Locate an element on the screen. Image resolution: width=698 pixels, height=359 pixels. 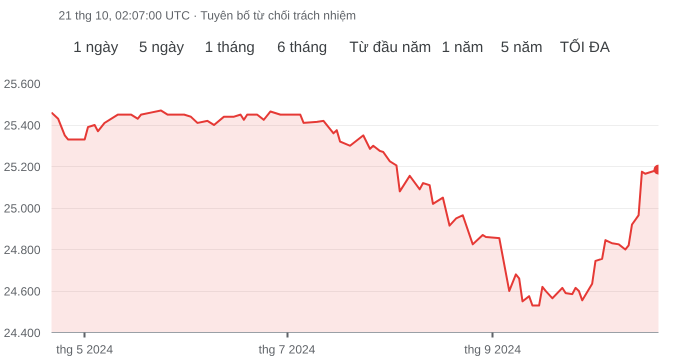
x-tick-label: thg 5 2024 is located at coordinates (85, 349).